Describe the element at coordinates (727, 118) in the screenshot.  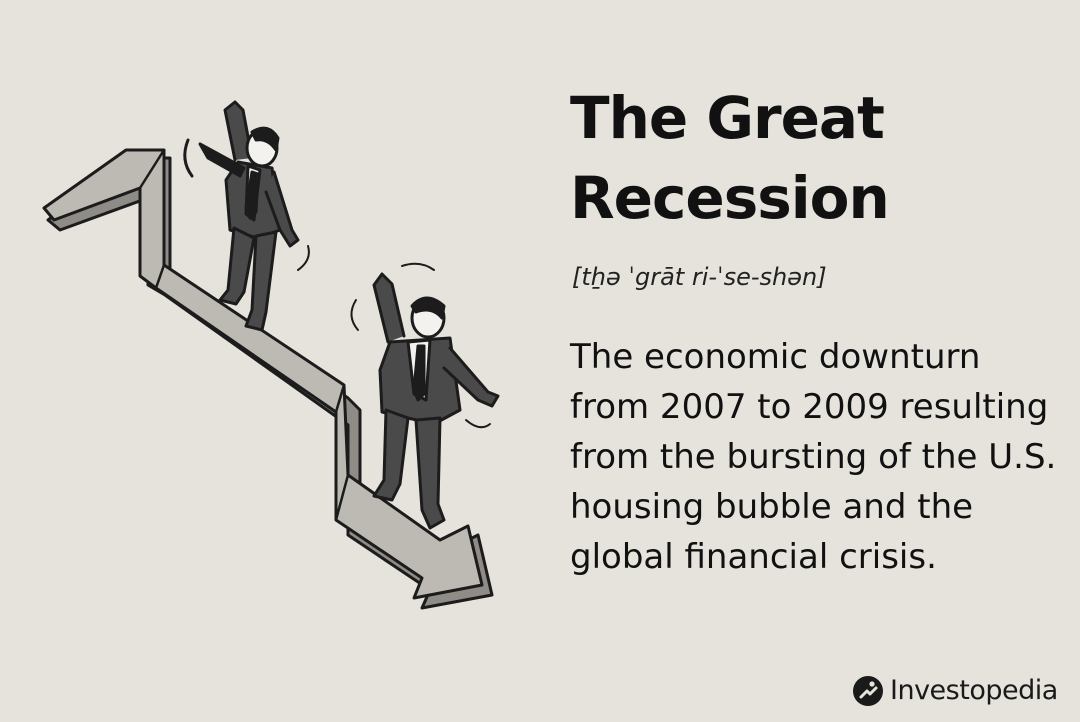
I see `title-line-1: The Great` at that location.